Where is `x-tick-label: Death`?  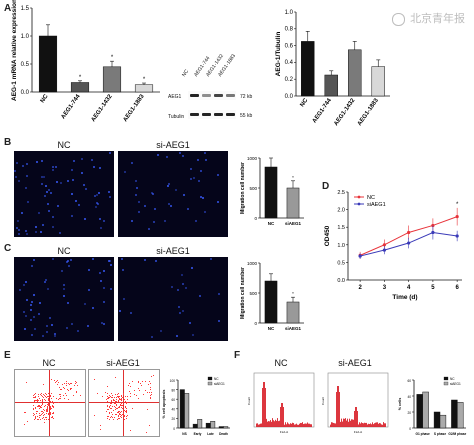
x-tick-label: Death is located at coordinates (223, 434).